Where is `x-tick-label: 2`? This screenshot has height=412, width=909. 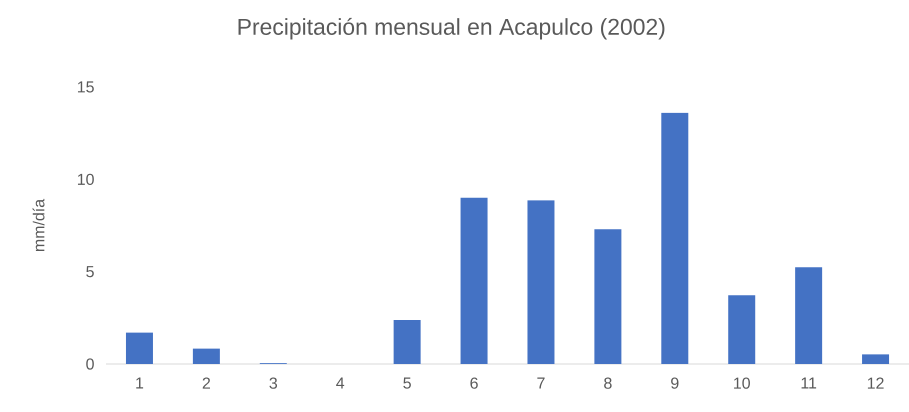
x-tick-label: 2 is located at coordinates (206, 383).